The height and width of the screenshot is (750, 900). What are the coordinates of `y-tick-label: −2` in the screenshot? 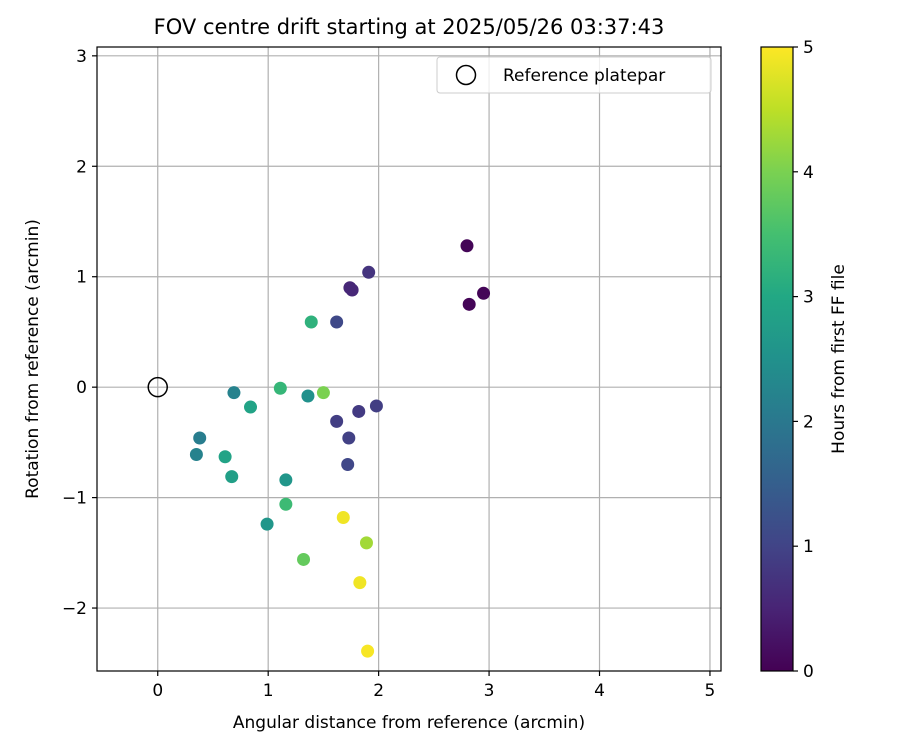 It's located at (74, 609).